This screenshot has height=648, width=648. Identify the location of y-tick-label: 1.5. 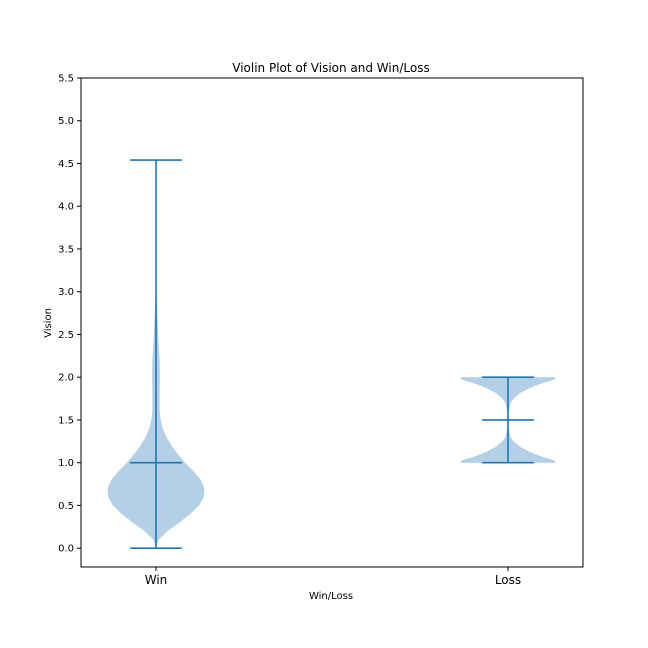
(66, 420).